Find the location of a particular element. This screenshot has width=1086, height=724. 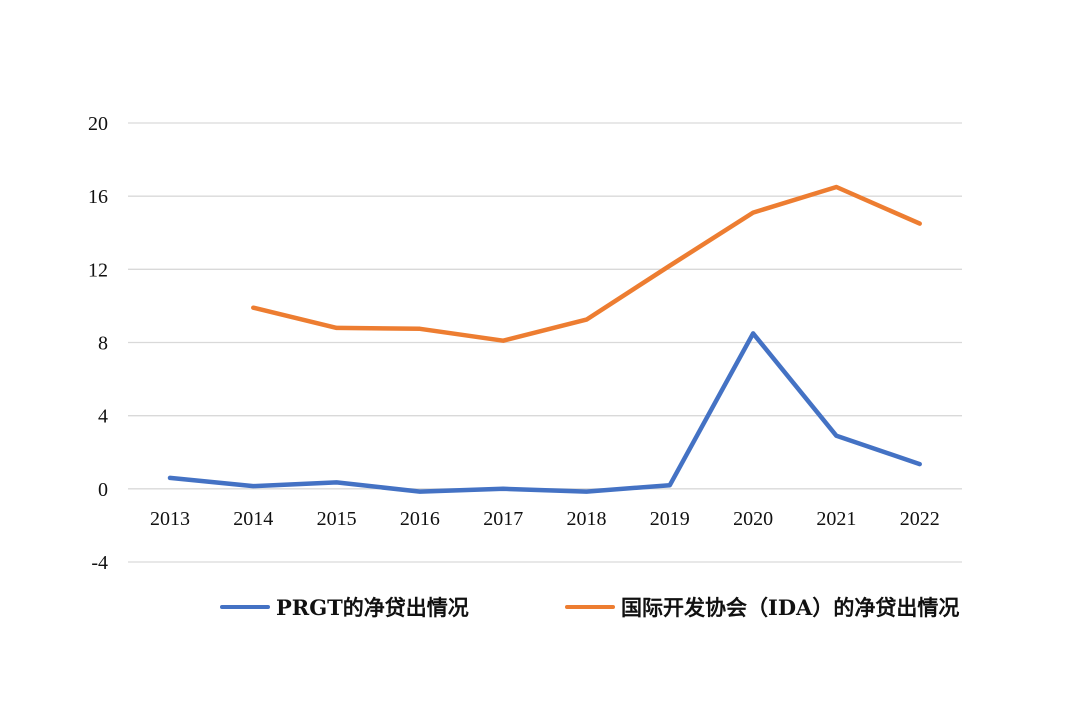

legend-label-ida: 国际开发协会（IDA）的净贷出情况 is located at coordinates (790, 607).